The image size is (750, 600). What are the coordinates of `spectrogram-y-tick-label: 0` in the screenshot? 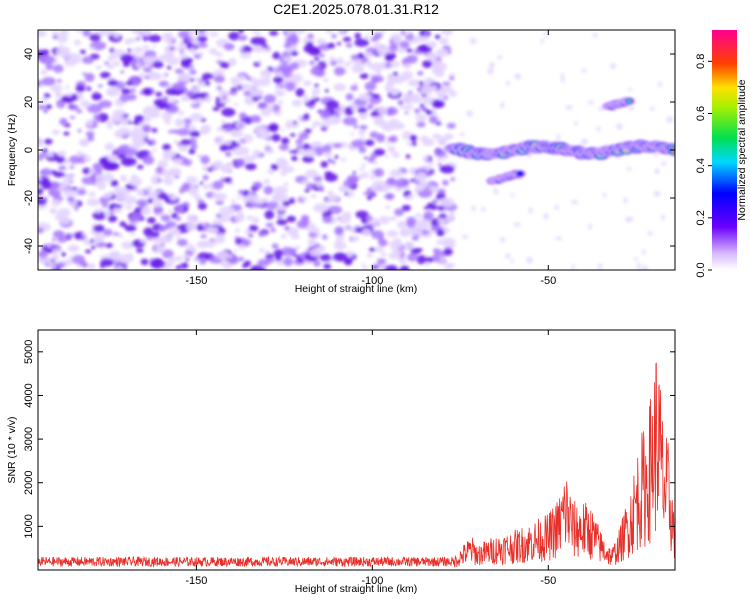 It's located at (29, 150).